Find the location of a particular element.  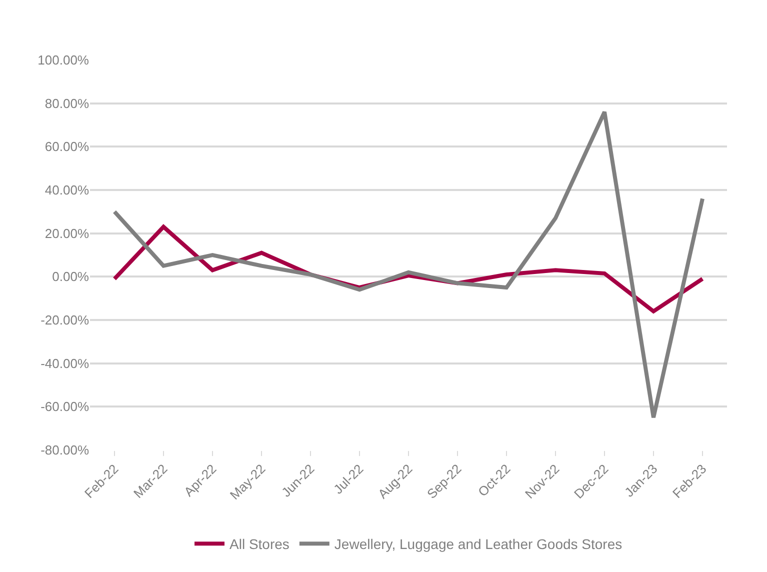

legend-label: All Stores is located at coordinates (260, 544).